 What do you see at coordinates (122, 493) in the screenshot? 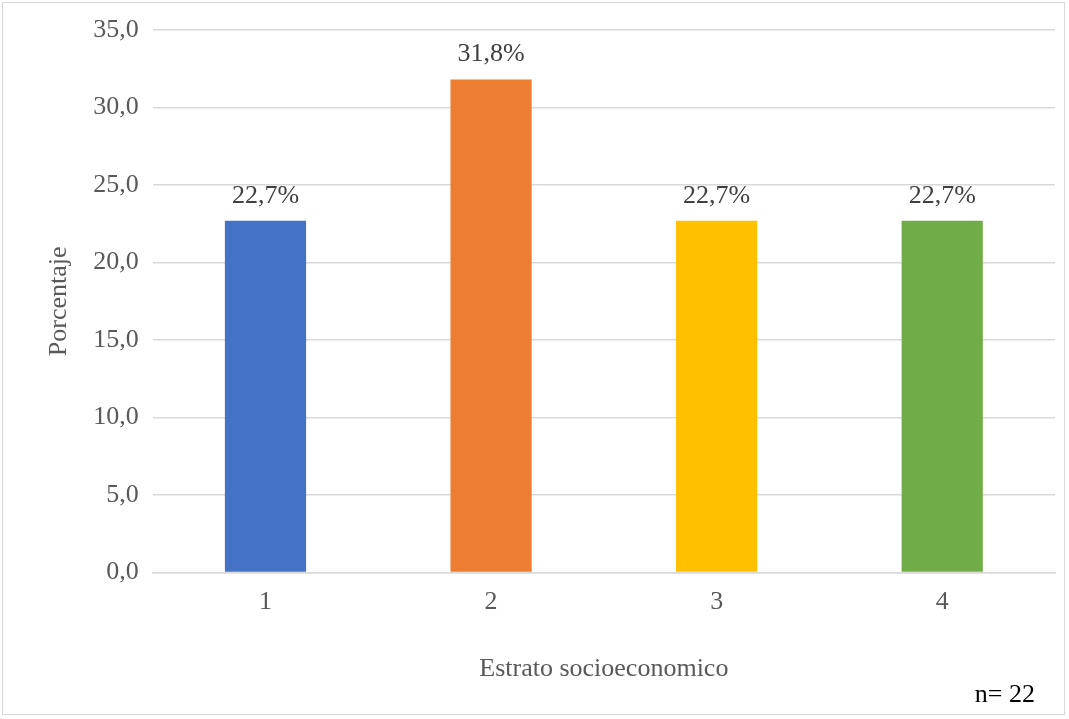
I see `y-tick-label: 5,0` at bounding box center [122, 493].